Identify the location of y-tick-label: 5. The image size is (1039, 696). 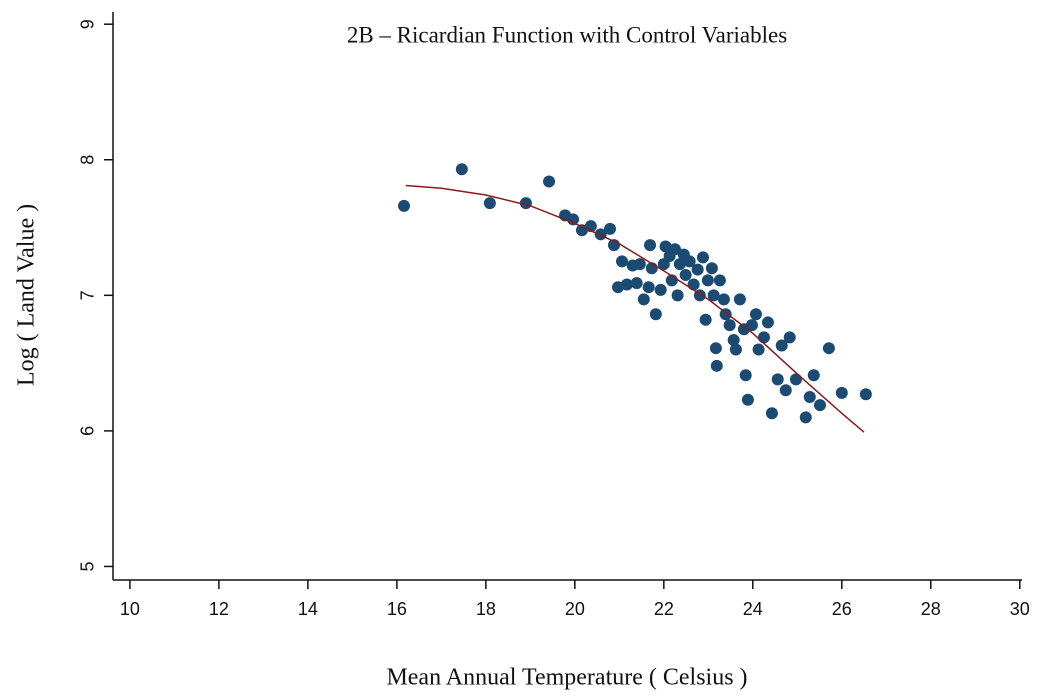
(88, 566).